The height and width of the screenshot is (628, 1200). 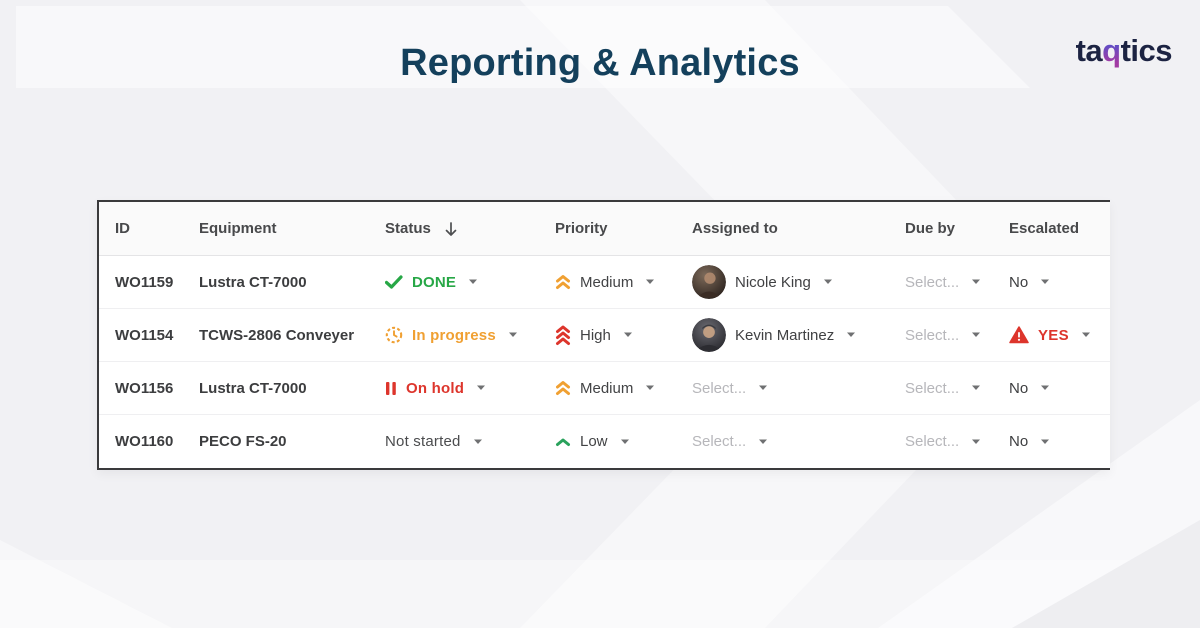 What do you see at coordinates (773, 282) in the screenshot?
I see `assignee-name: Nicole King` at bounding box center [773, 282].